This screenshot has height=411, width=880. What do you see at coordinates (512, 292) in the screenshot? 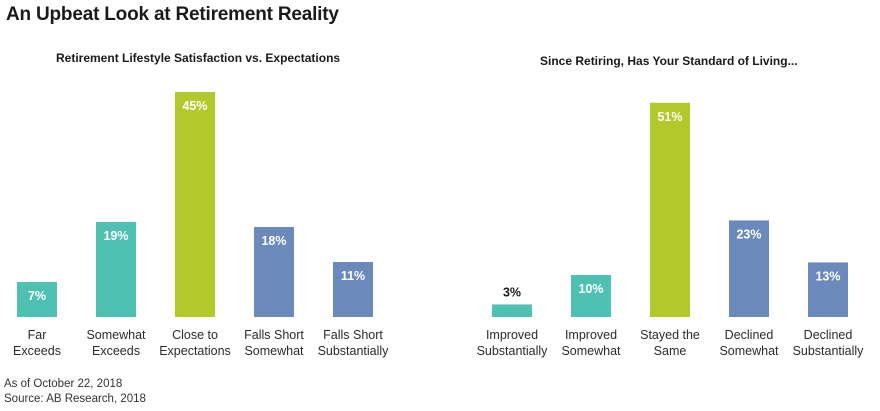
I see `value-label-living-standard-1: 3%` at bounding box center [512, 292].